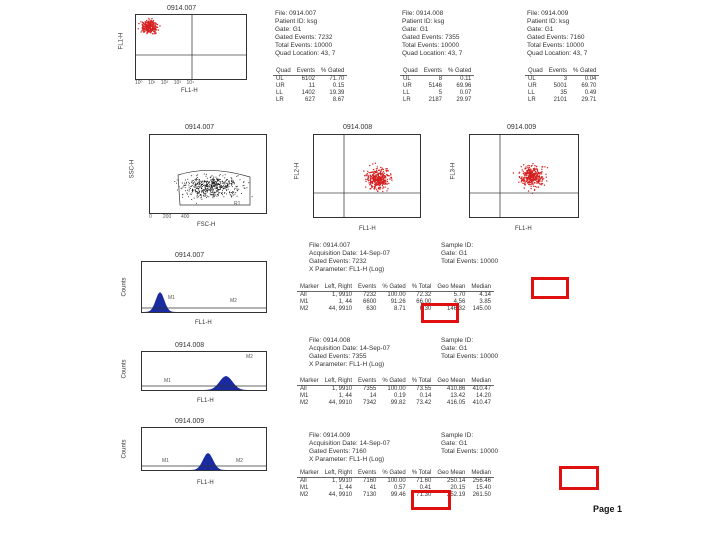 The width and height of the screenshot is (720, 540). I want to click on fl-plot-b-xlabel: FL1-H, so click(523, 229).